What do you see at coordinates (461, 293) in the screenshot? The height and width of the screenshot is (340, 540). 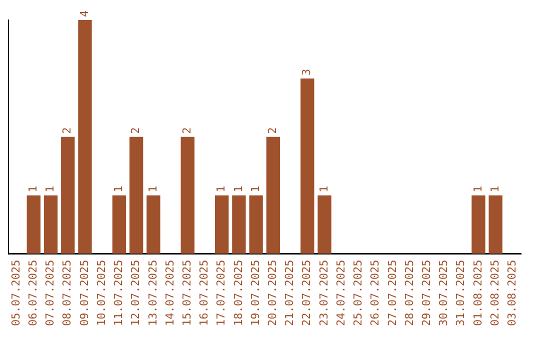 I see `x-tick-label: 31.07.2025` at bounding box center [461, 293].